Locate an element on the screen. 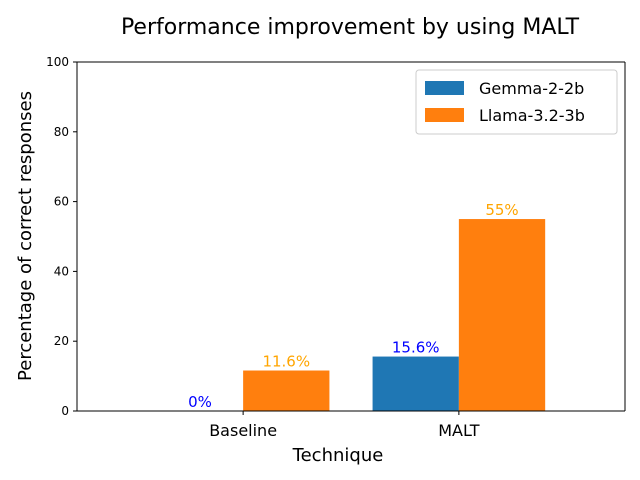 Image resolution: width=640 pixels, height=480 pixels. bar-value-label: 11.6% is located at coordinates (286, 362).